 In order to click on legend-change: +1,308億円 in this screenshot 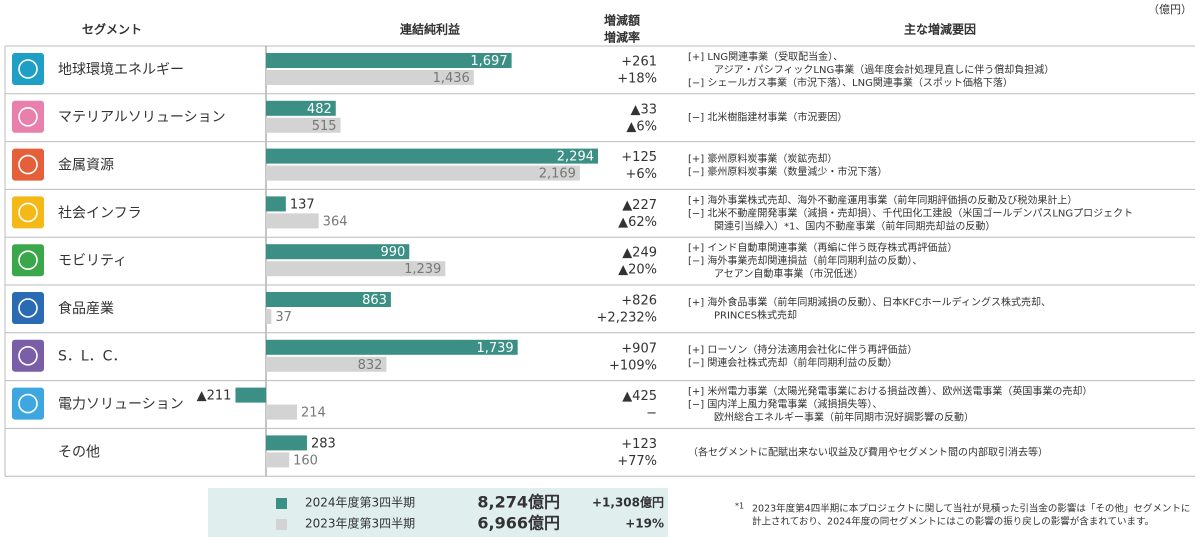, I will do `click(628, 502)`.